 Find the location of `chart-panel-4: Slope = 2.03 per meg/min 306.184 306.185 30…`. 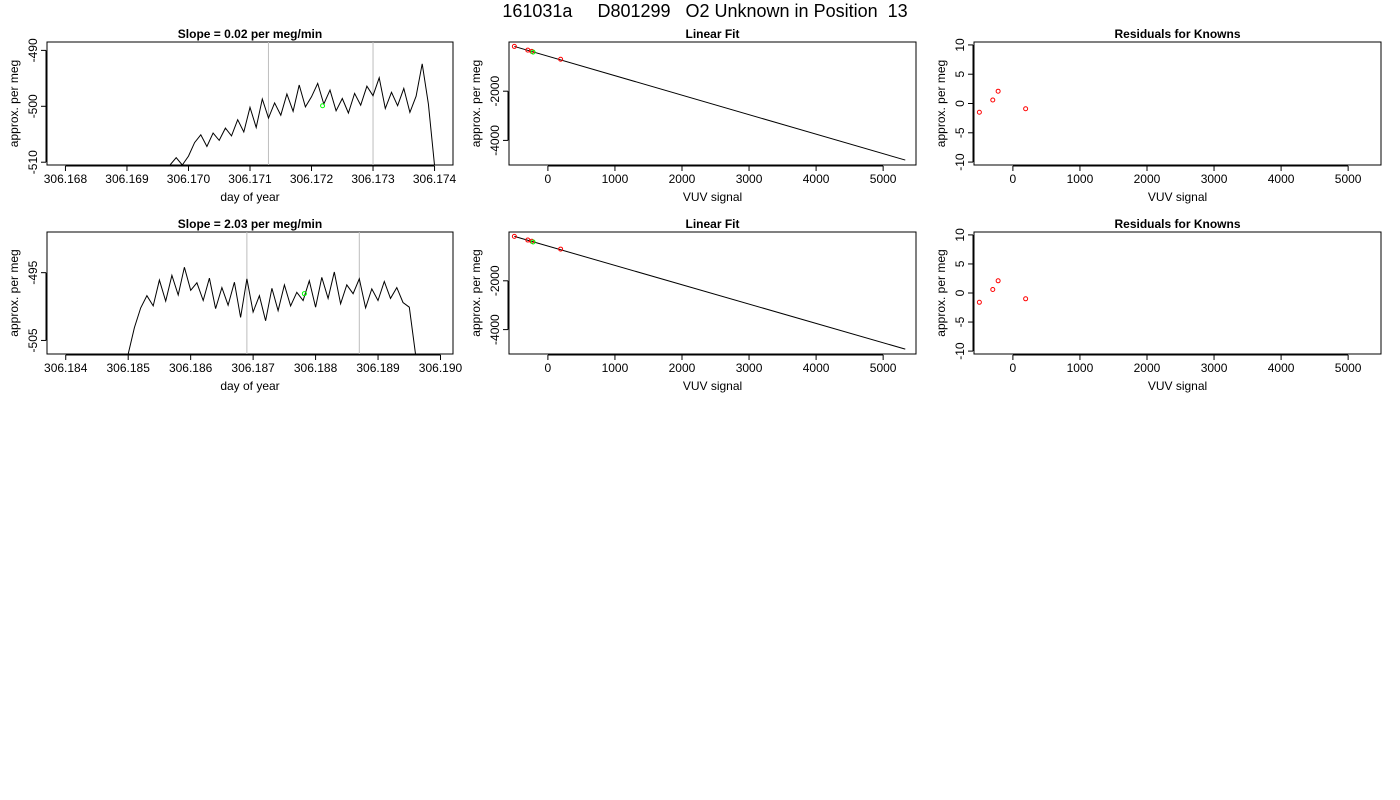

chart-panel-4: Slope = 2.03 per meg/min 306.184 306.185 30… is located at coordinates (235, 305).